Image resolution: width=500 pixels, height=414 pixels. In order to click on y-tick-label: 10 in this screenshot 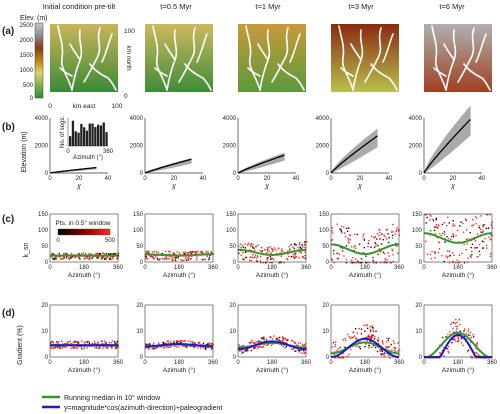, I will do `click(44, 332)`.